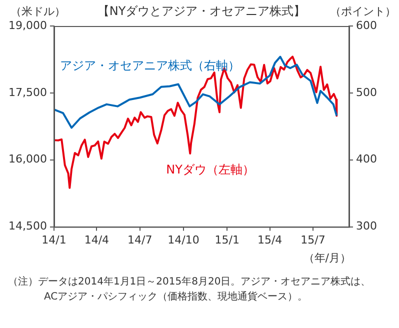 The image size is (399, 328). Describe the element at coordinates (366, 25) in the screenshot. I see `y2-tick-label: 600` at that location.